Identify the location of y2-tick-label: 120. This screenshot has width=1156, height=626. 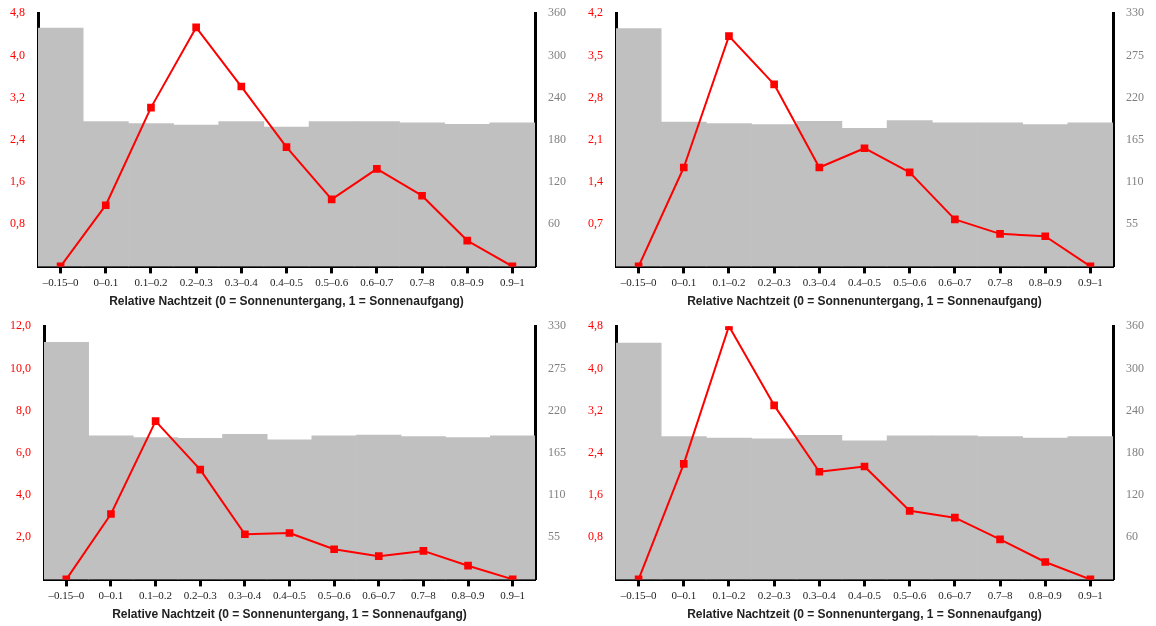
(1135, 494).